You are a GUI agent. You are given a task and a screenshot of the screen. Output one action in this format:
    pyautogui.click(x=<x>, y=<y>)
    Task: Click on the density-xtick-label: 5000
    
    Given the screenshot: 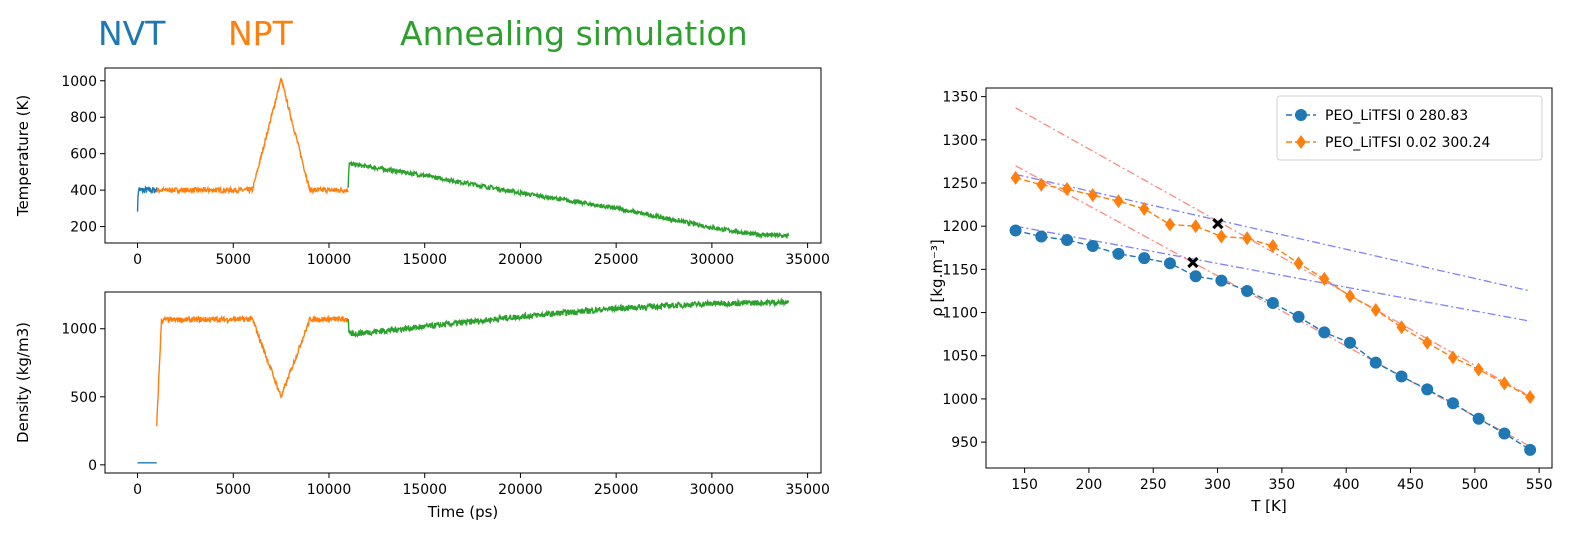 What is the action you would take?
    pyautogui.click(x=233, y=490)
    